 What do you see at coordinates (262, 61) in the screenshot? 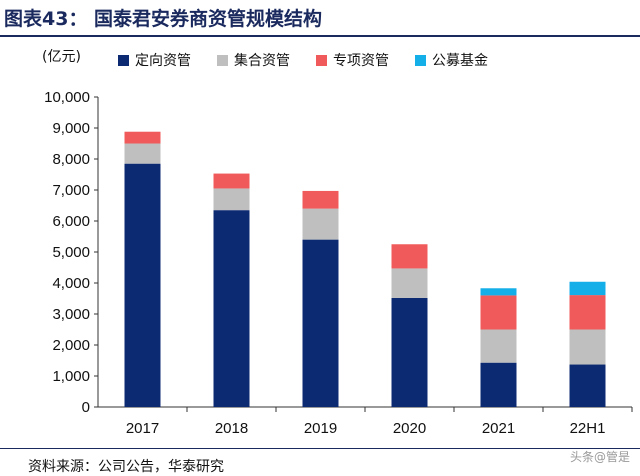
I see `legend-label: 集合资管` at bounding box center [262, 61].